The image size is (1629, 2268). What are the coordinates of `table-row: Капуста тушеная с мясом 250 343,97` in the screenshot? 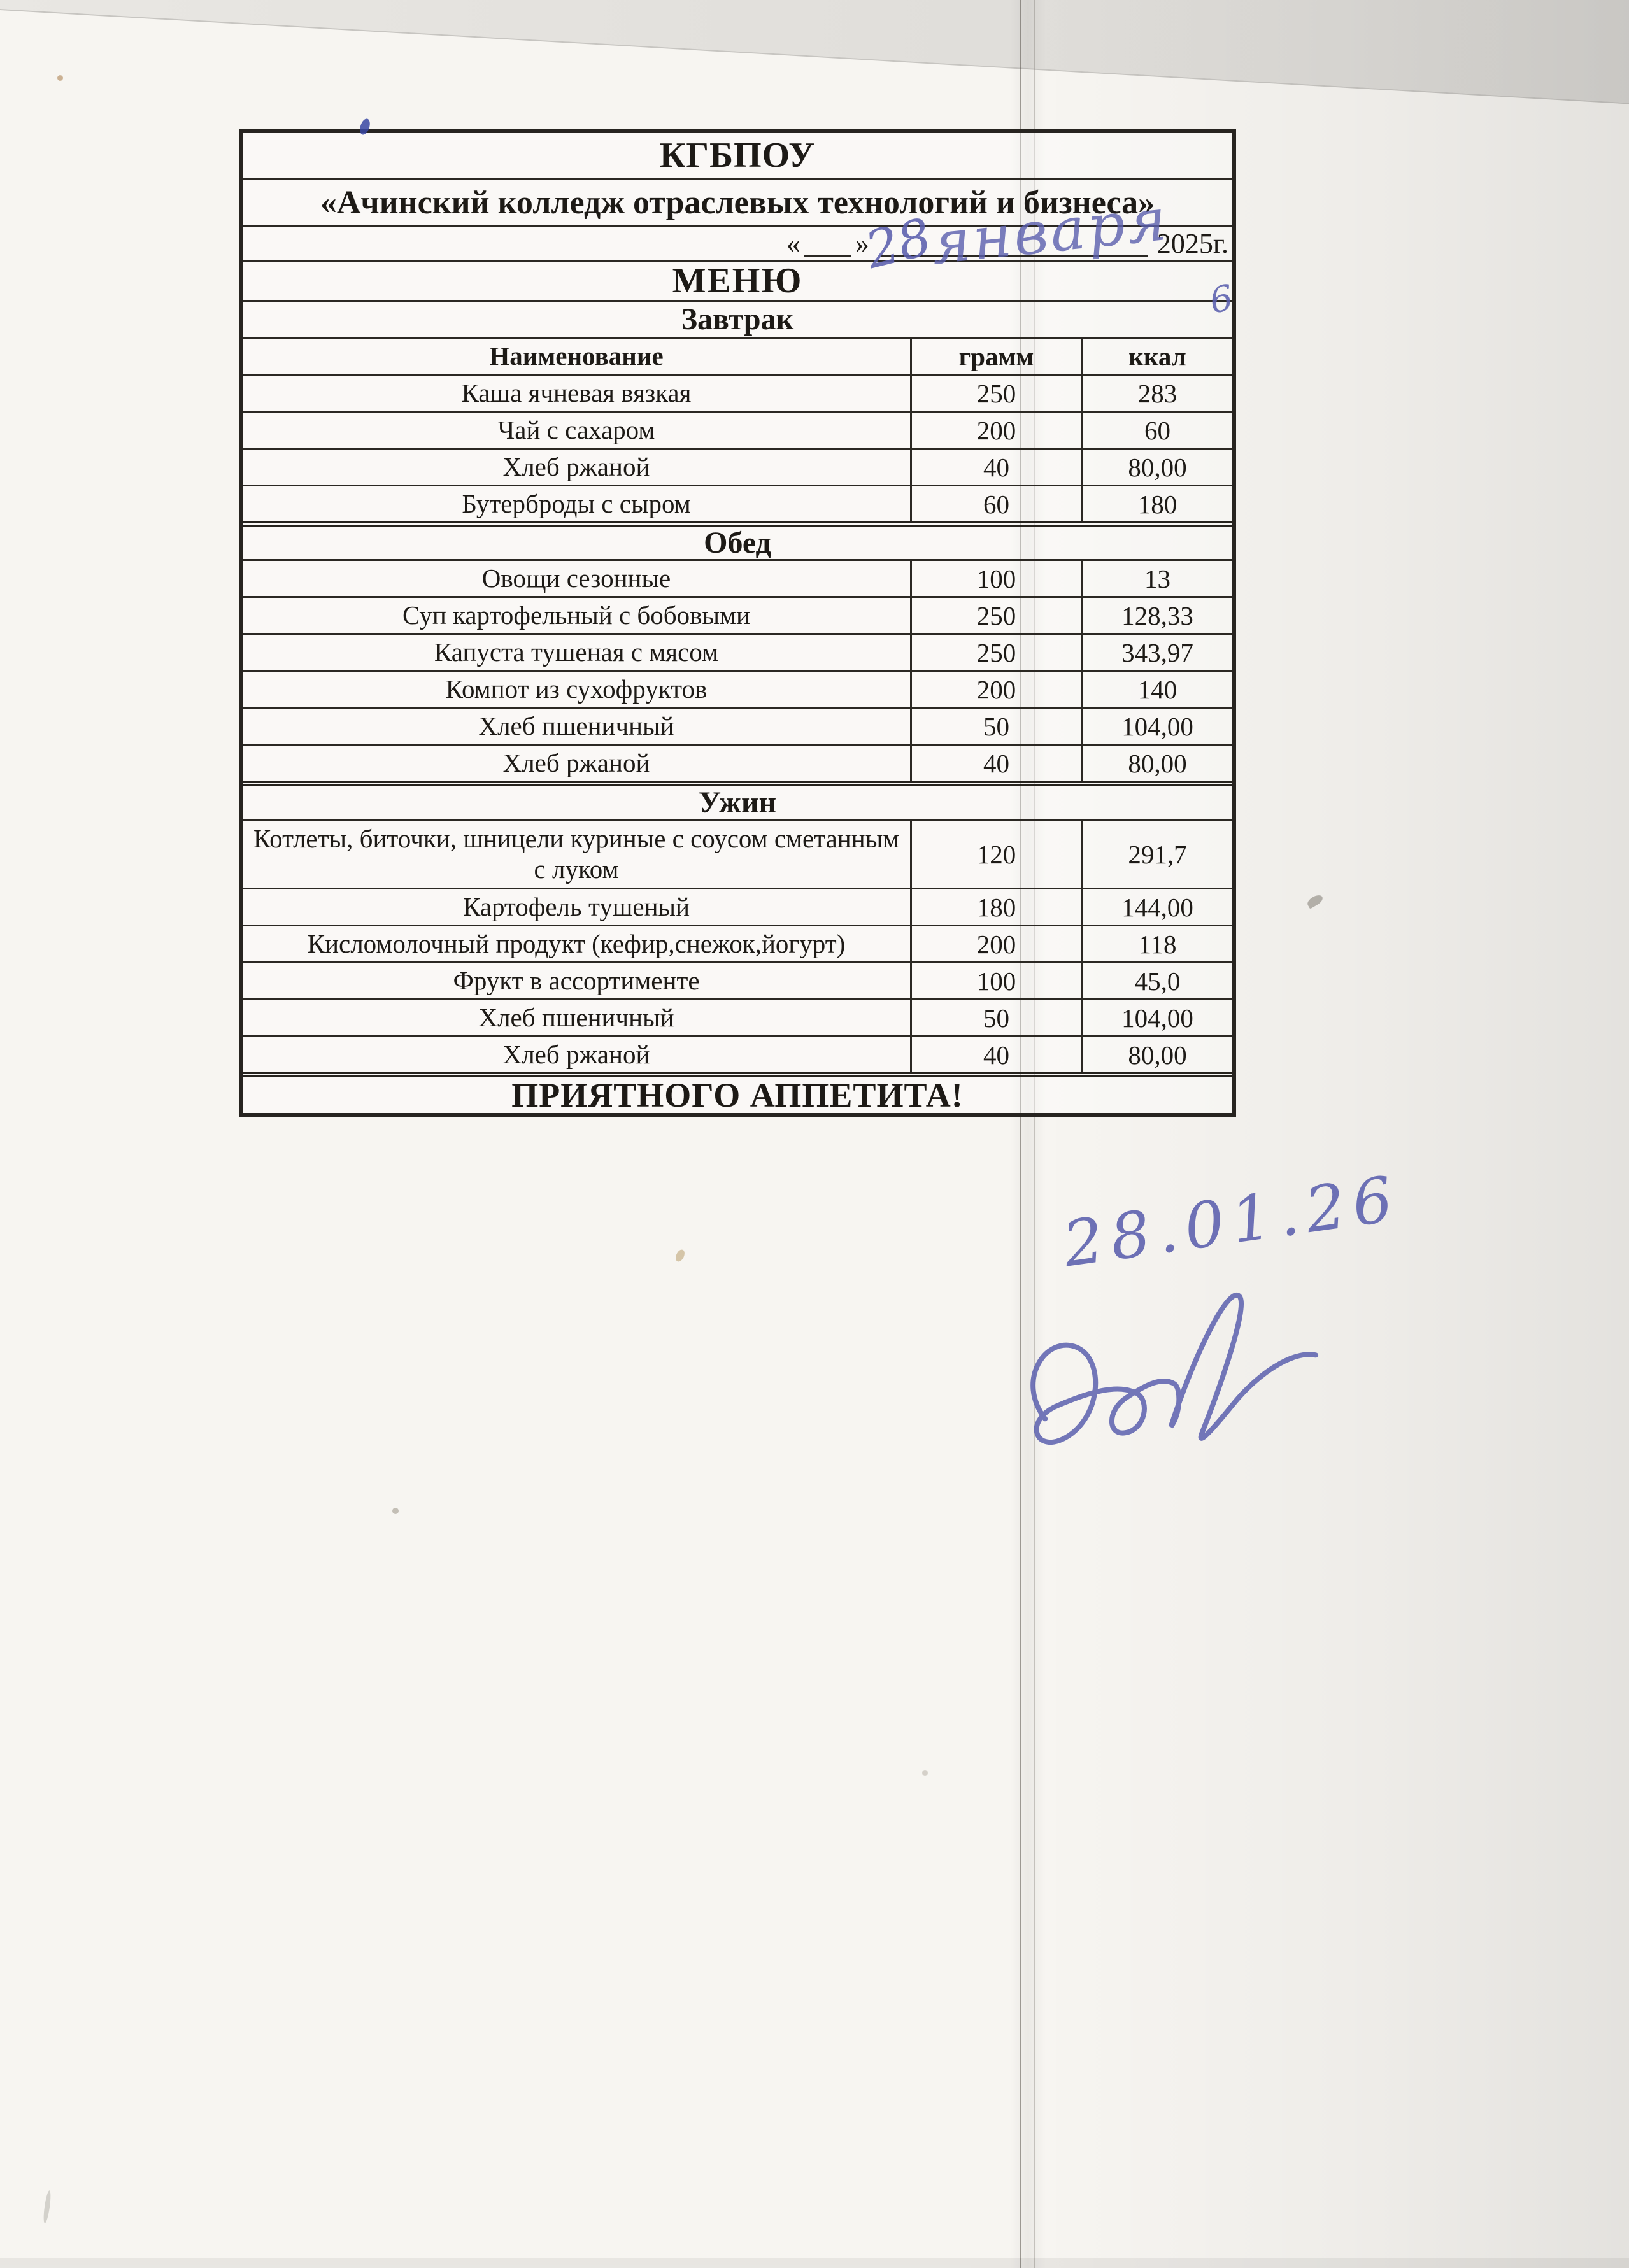 It's located at (737, 651).